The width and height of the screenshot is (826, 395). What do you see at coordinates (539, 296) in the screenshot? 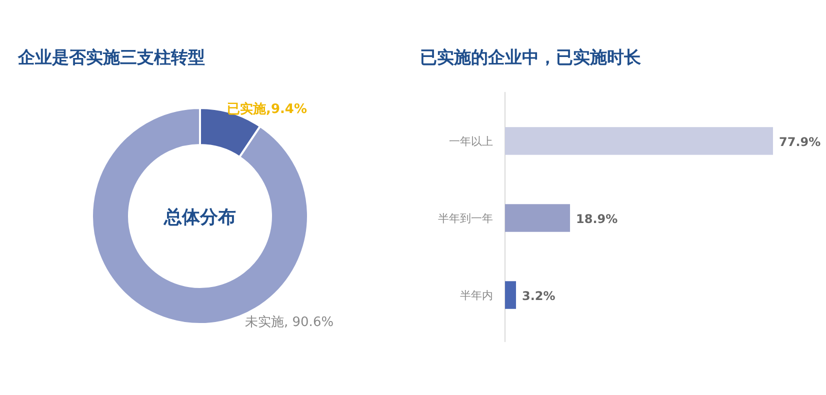
I see `data-label: 3.2%` at bounding box center [539, 296].